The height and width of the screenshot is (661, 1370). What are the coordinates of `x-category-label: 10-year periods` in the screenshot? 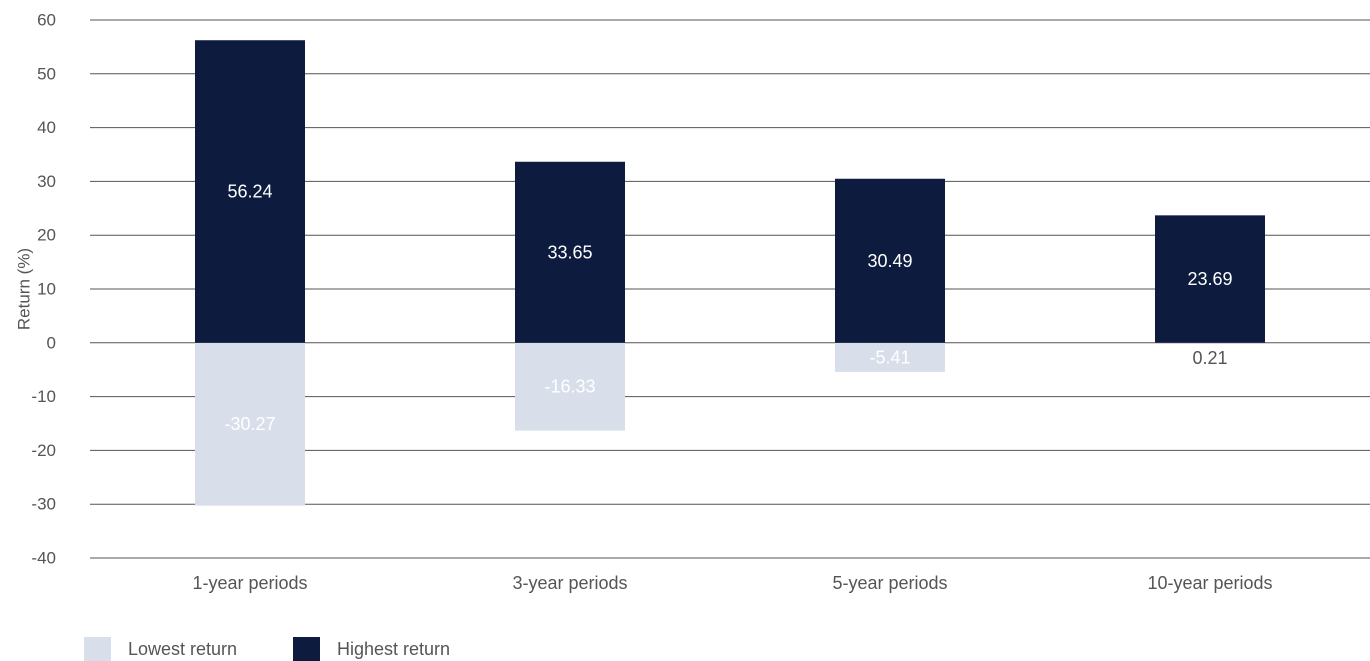 It's located at (1209, 583).